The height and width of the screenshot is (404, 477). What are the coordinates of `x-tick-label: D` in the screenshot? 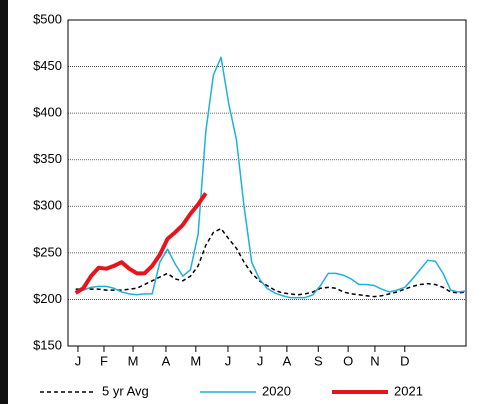 It's located at (404, 360).